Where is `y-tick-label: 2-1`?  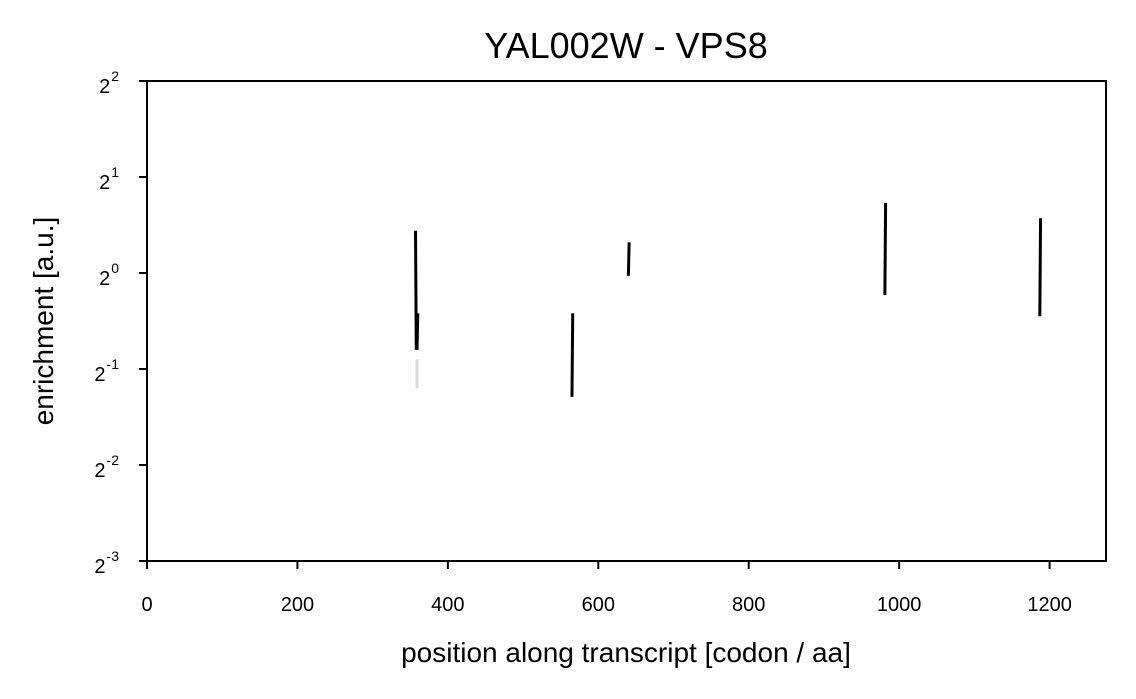 y-tick-label: 2-1 is located at coordinates (106, 371).